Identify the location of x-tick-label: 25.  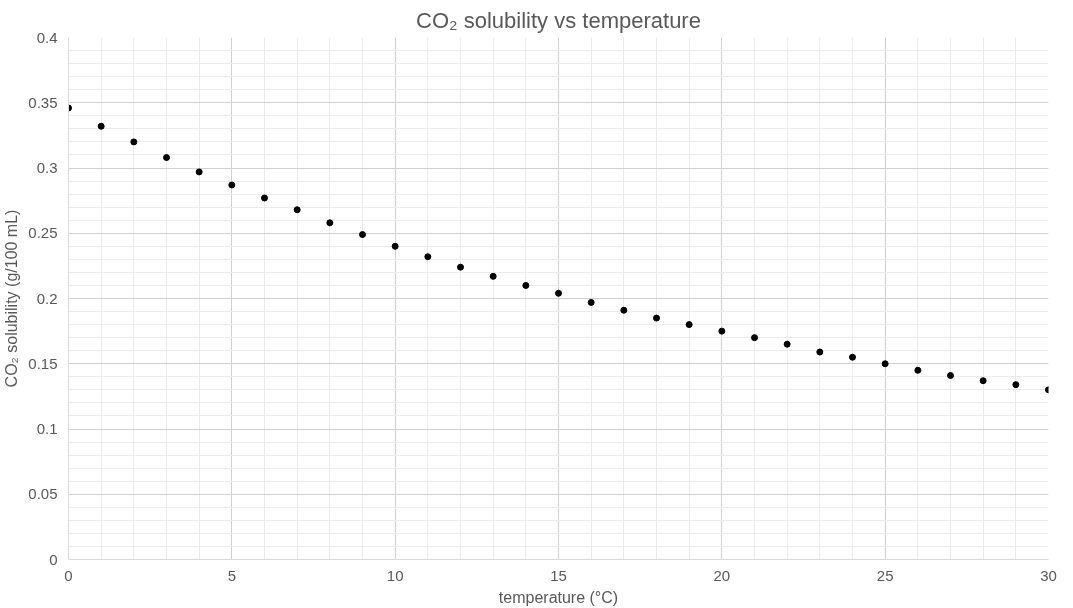
(885, 575).